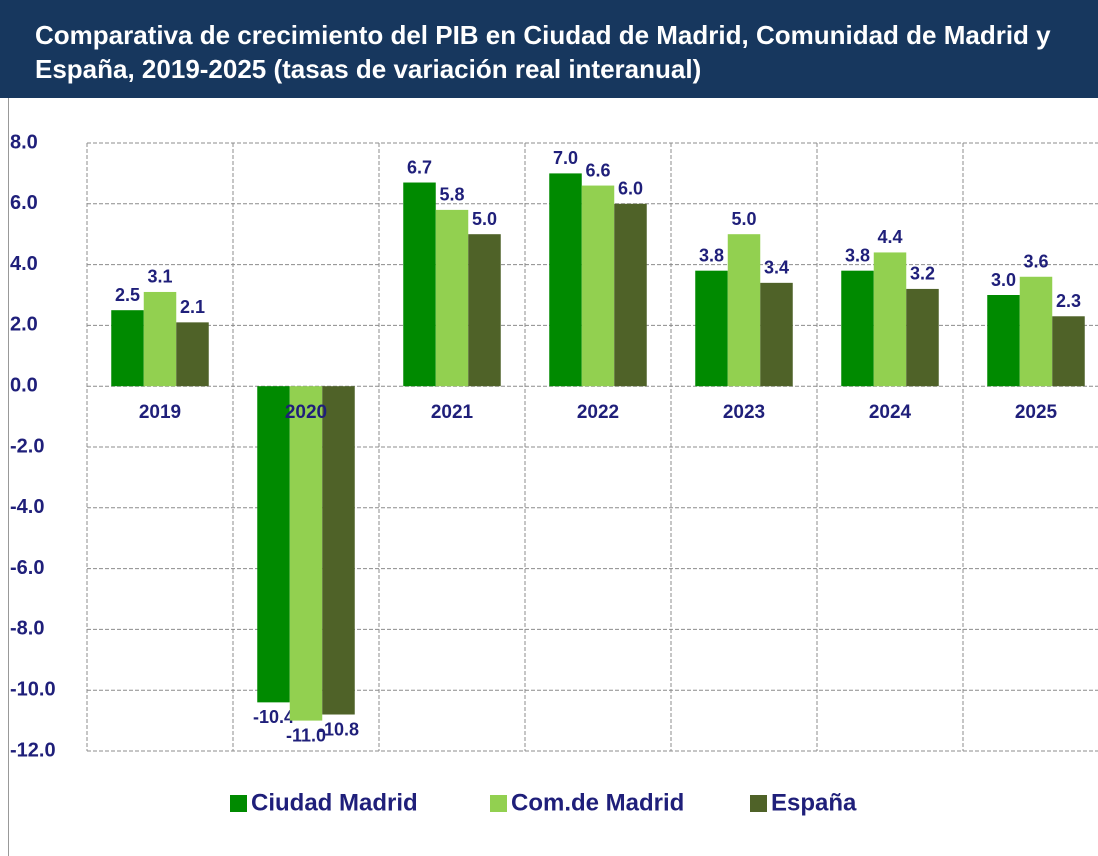 The height and width of the screenshot is (856, 1098). Describe the element at coordinates (814, 802) in the screenshot. I see `legend-label: España` at that location.